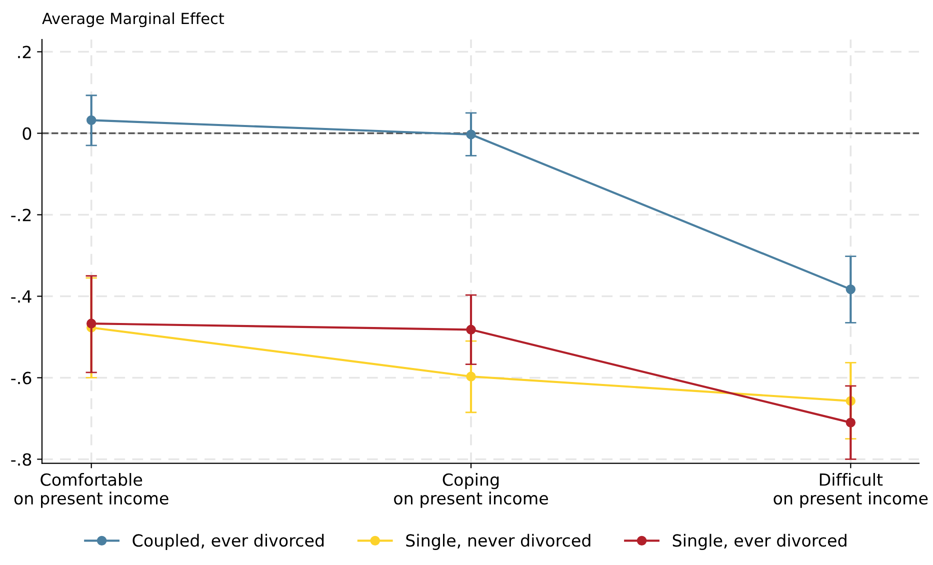 Image resolution: width=933 pixels, height=565 pixels. I want to click on x-tick-label: Comfortable on present income, so click(91, 490).